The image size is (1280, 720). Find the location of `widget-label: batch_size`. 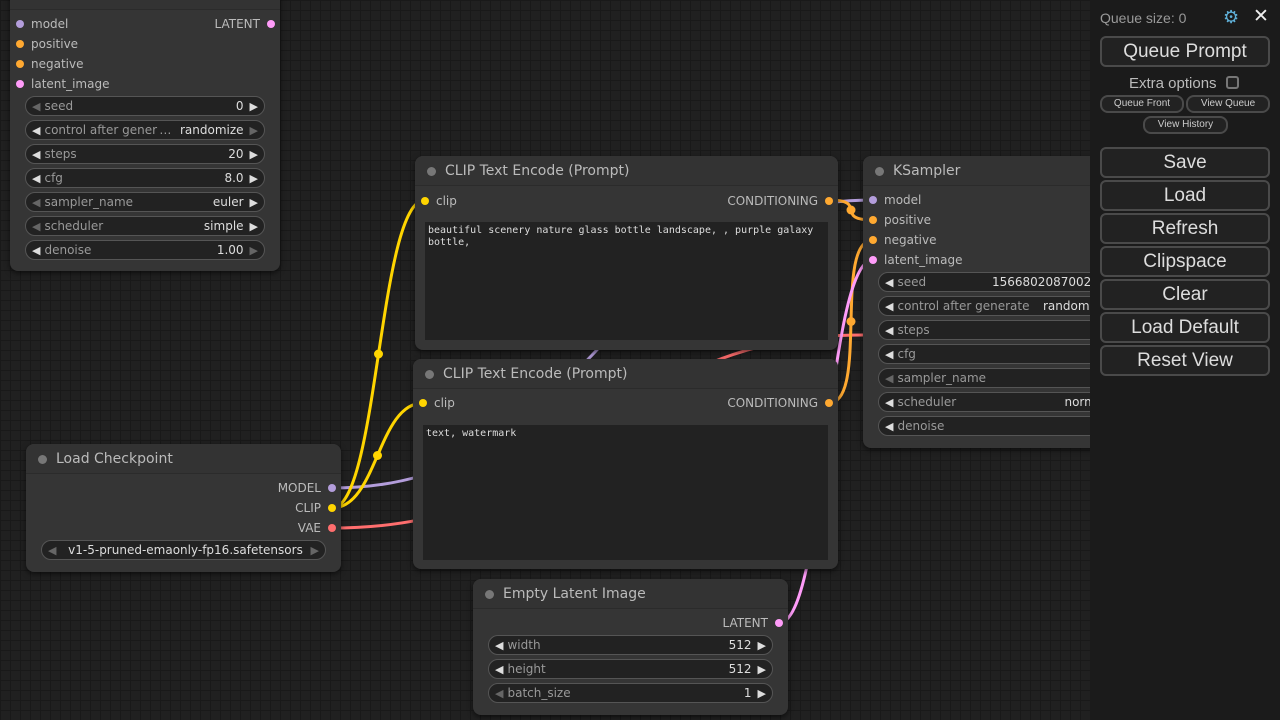

widget-label: batch_size is located at coordinates (539, 693).